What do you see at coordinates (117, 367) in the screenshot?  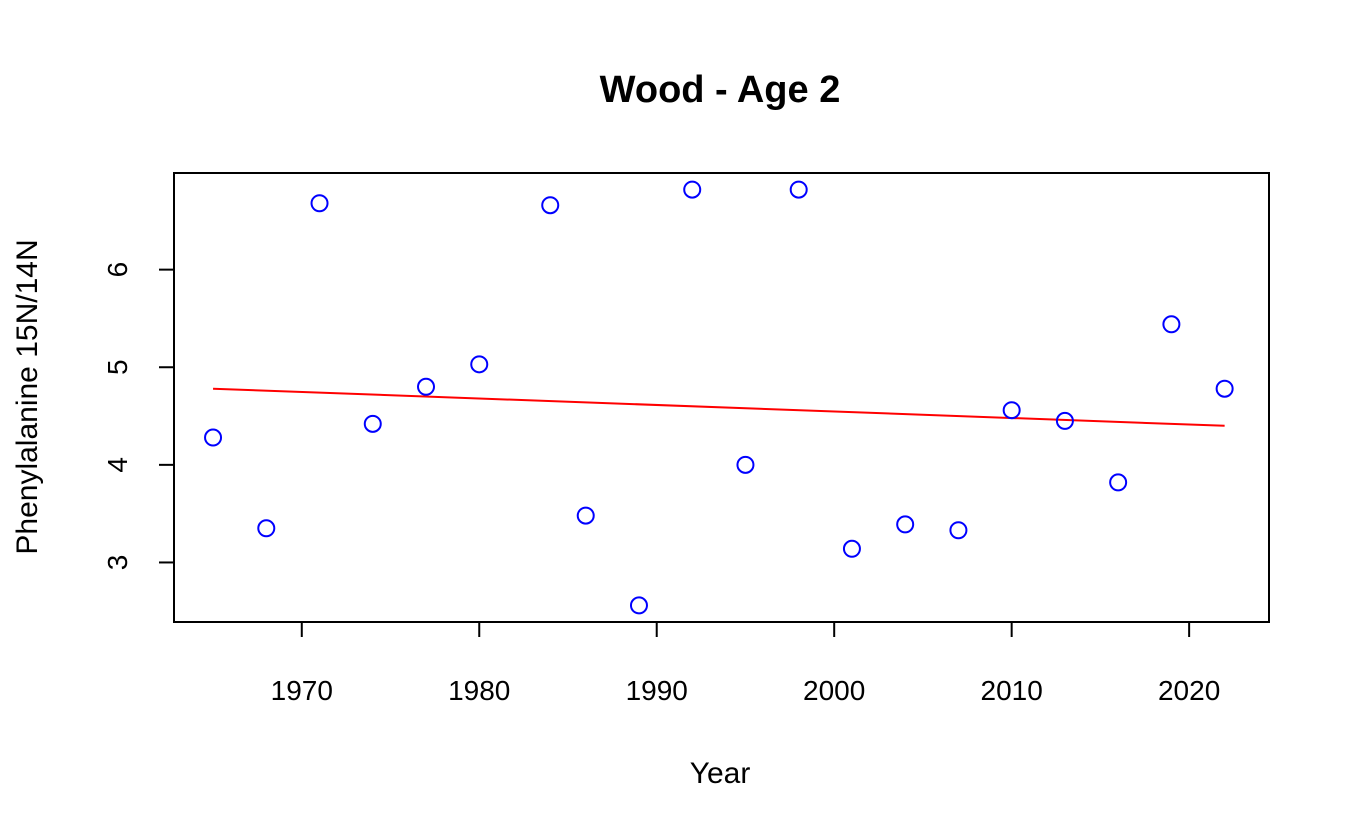 I see `y-tick-label: 5` at bounding box center [117, 367].